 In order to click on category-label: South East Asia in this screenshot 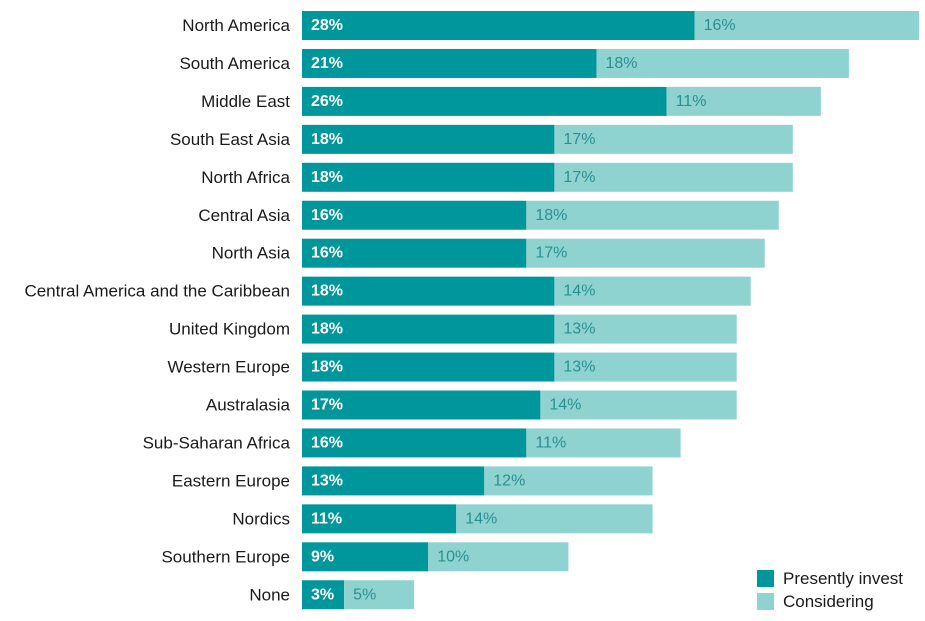, I will do `click(230, 139)`.